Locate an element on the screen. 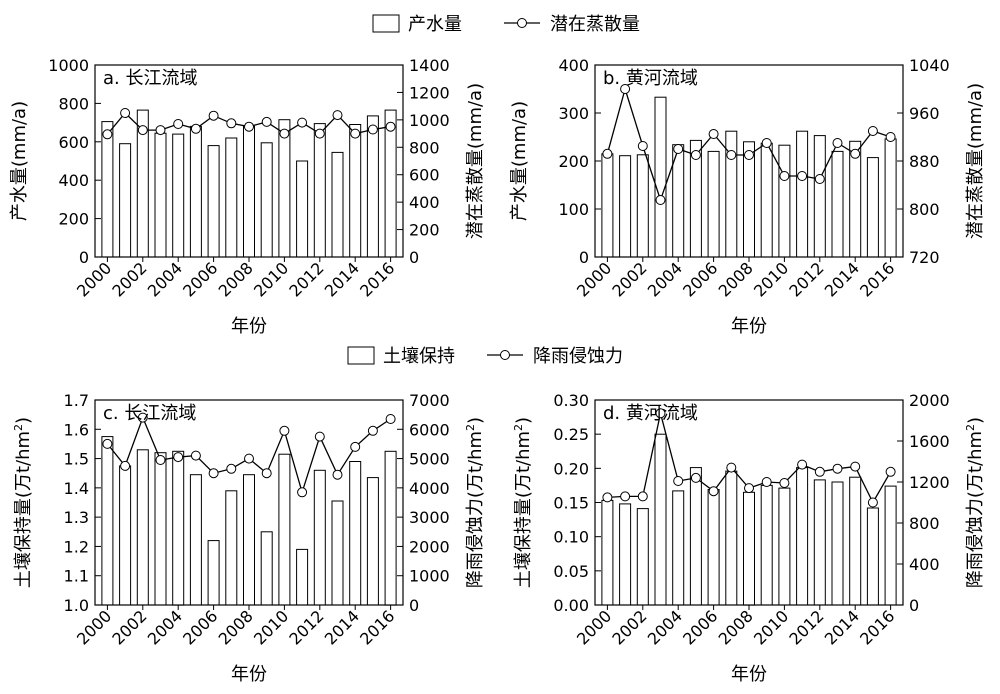 Image resolution: width=1000 pixels, height=694 pixels. point-2013 is located at coordinates (337, 115).